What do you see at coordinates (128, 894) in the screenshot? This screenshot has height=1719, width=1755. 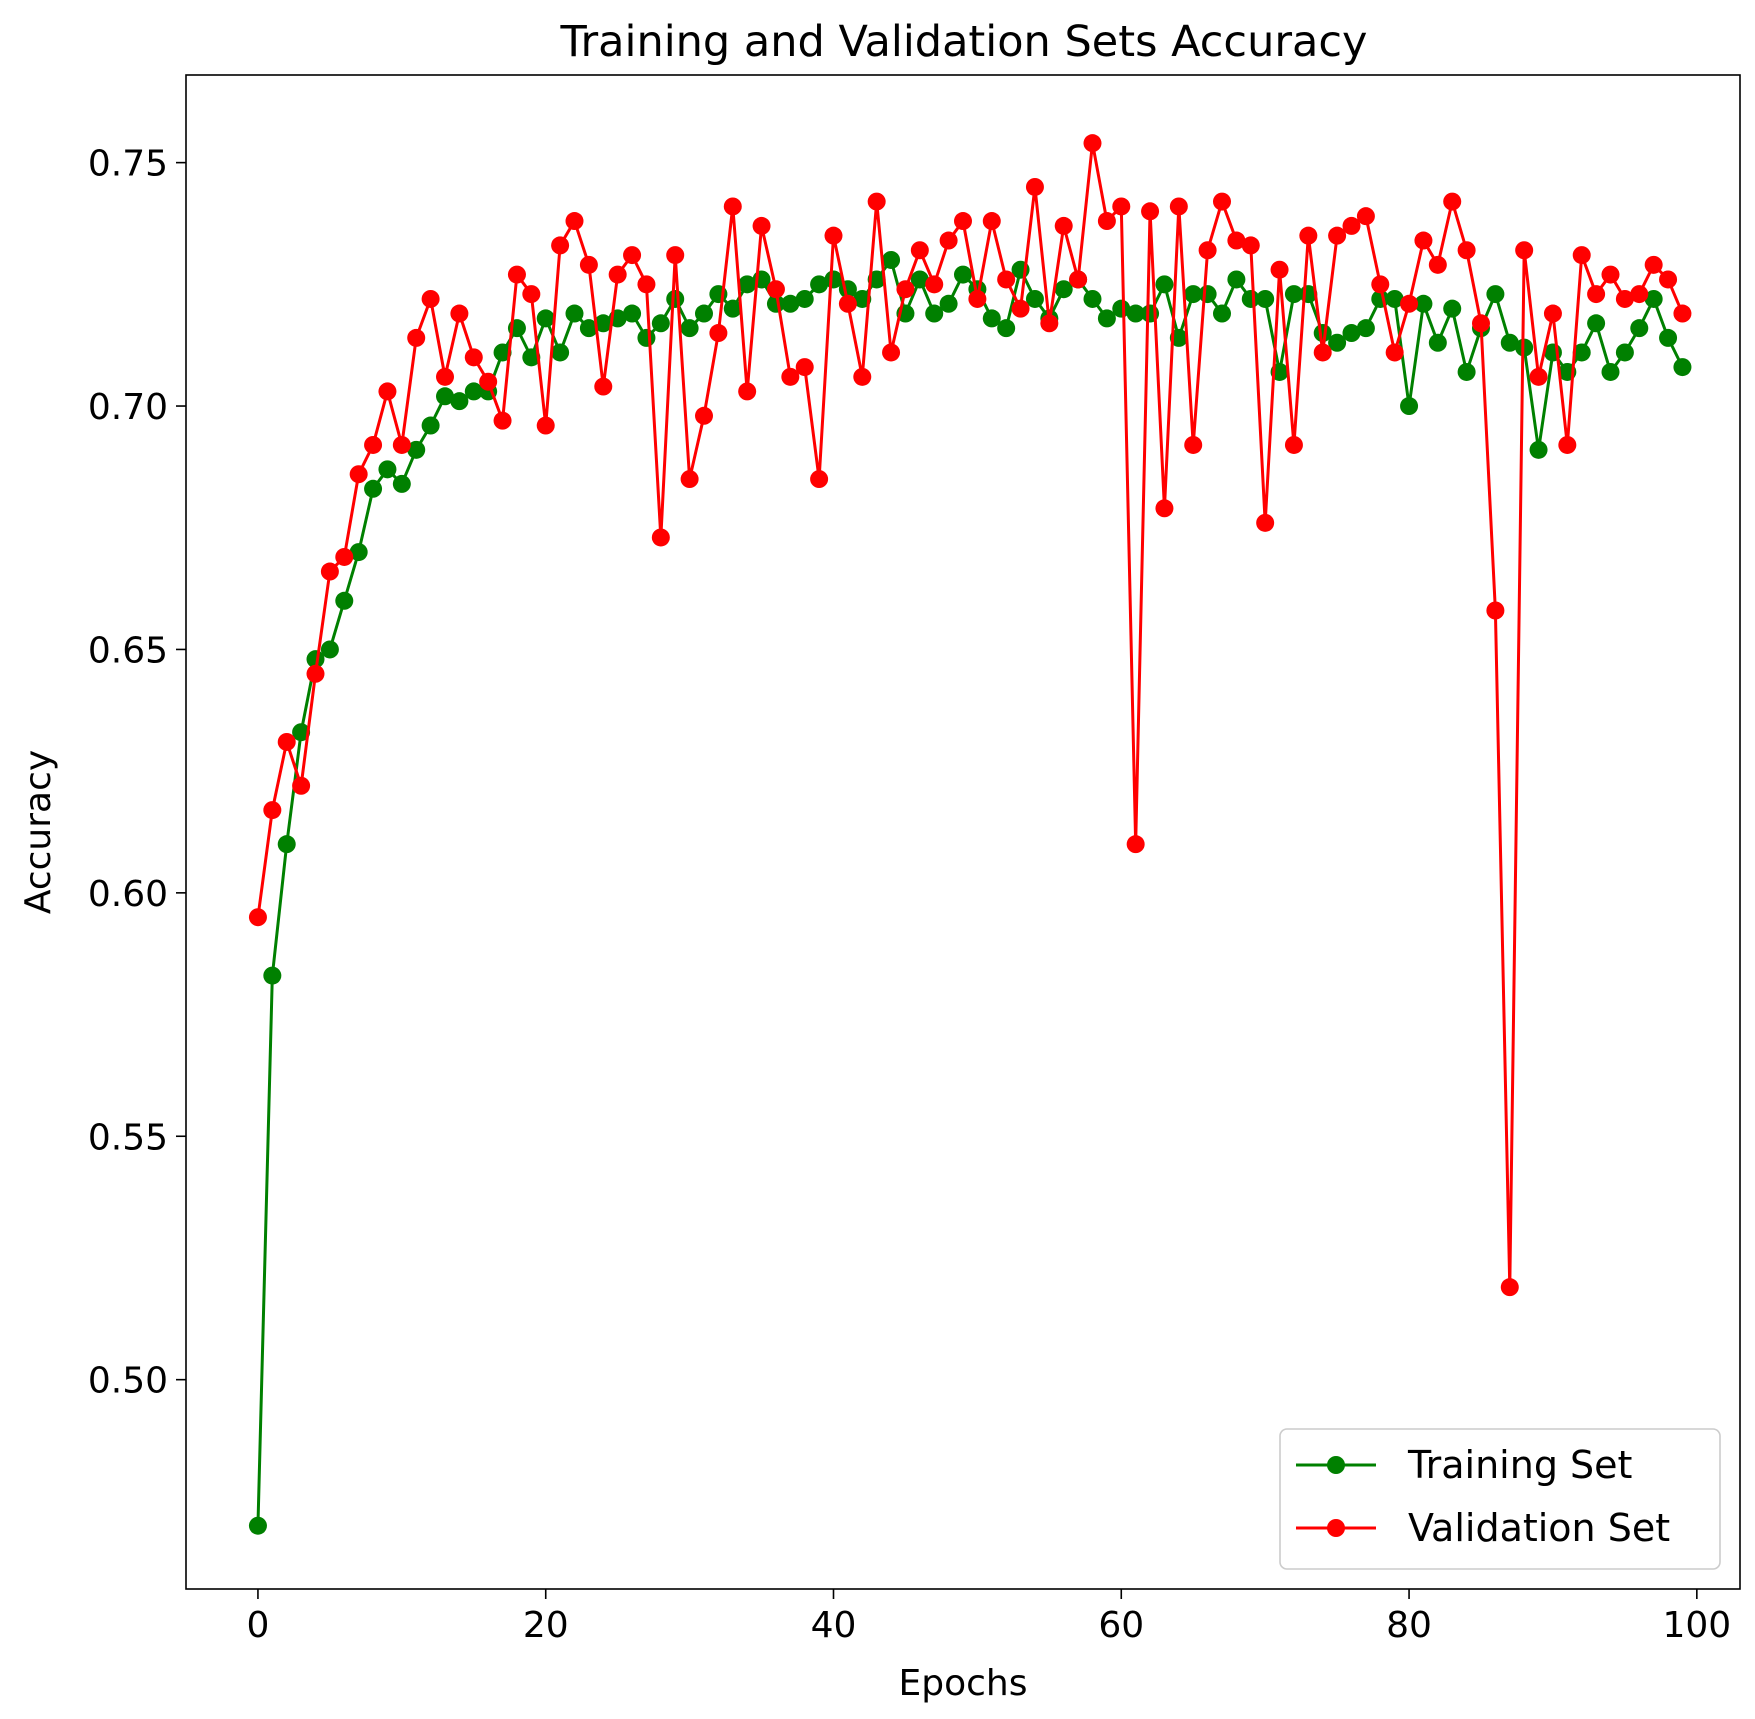 I see `y-tick-label: 0.60` at bounding box center [128, 894].